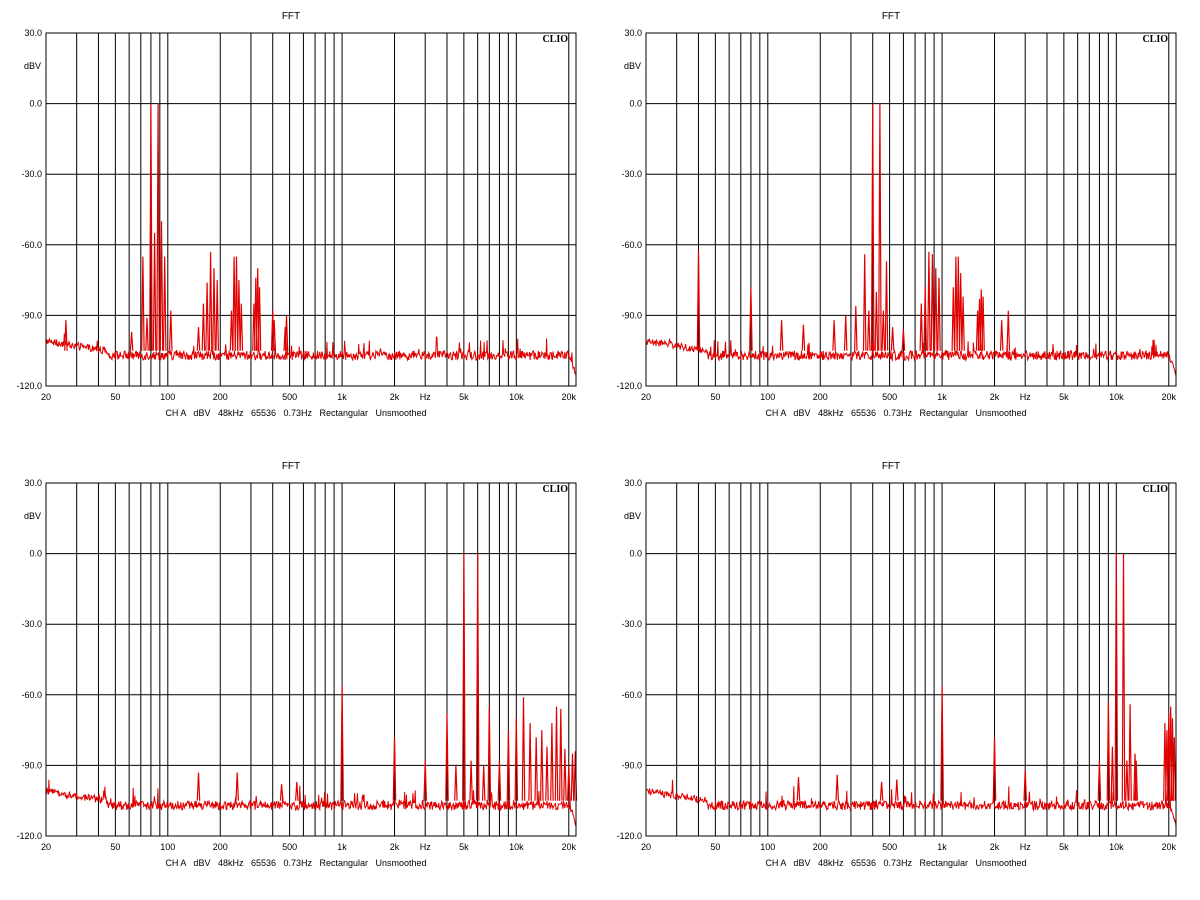  What do you see at coordinates (1116, 397) in the screenshot?
I see `x-tick-label: 10k` at bounding box center [1116, 397].